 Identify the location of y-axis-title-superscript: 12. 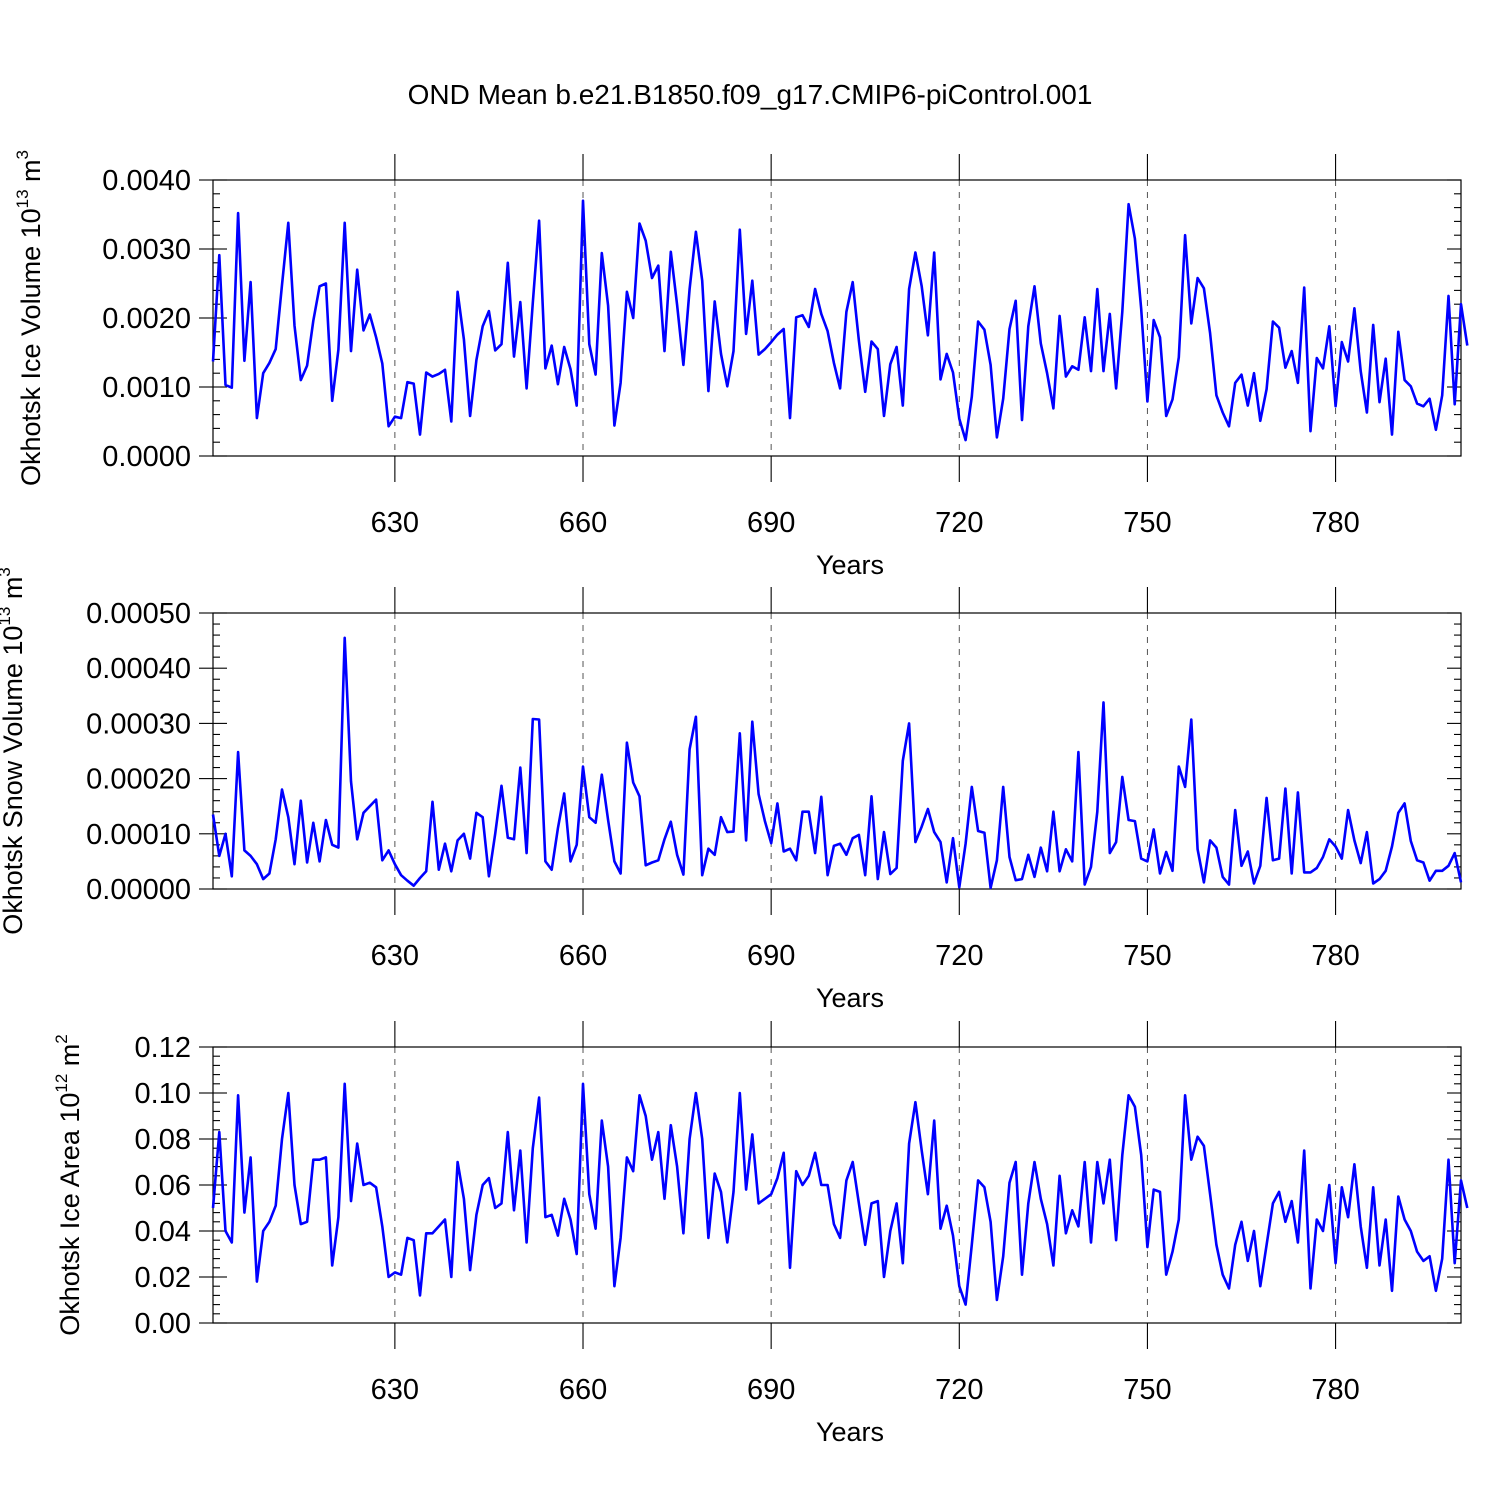
(61, 1083).